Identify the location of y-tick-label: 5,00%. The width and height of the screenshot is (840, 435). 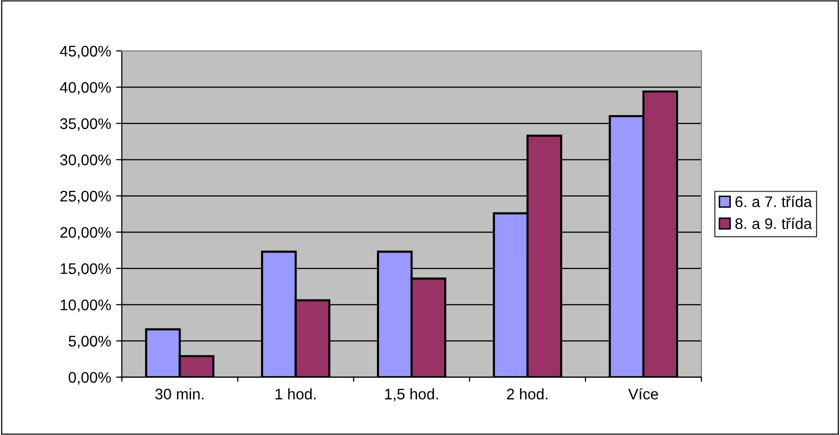
(89, 342).